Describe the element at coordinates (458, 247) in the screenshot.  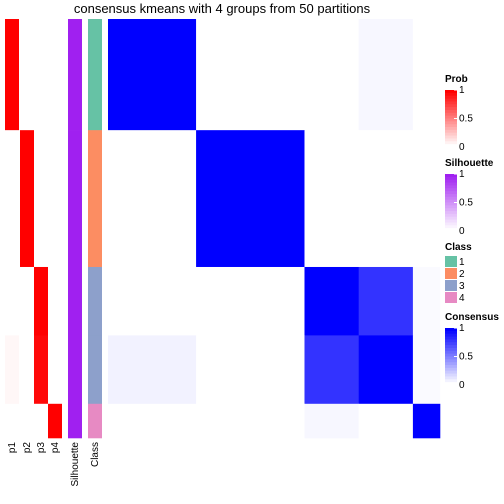
I see `legend-title: Class` at that location.